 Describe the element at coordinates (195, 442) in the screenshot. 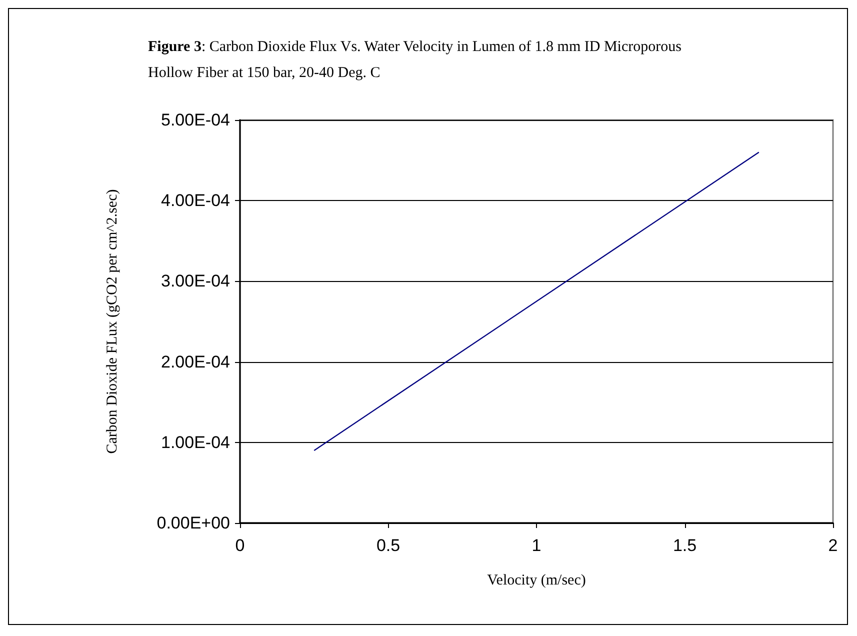

I see `y-tick-label: 1.00E-04` at that location.